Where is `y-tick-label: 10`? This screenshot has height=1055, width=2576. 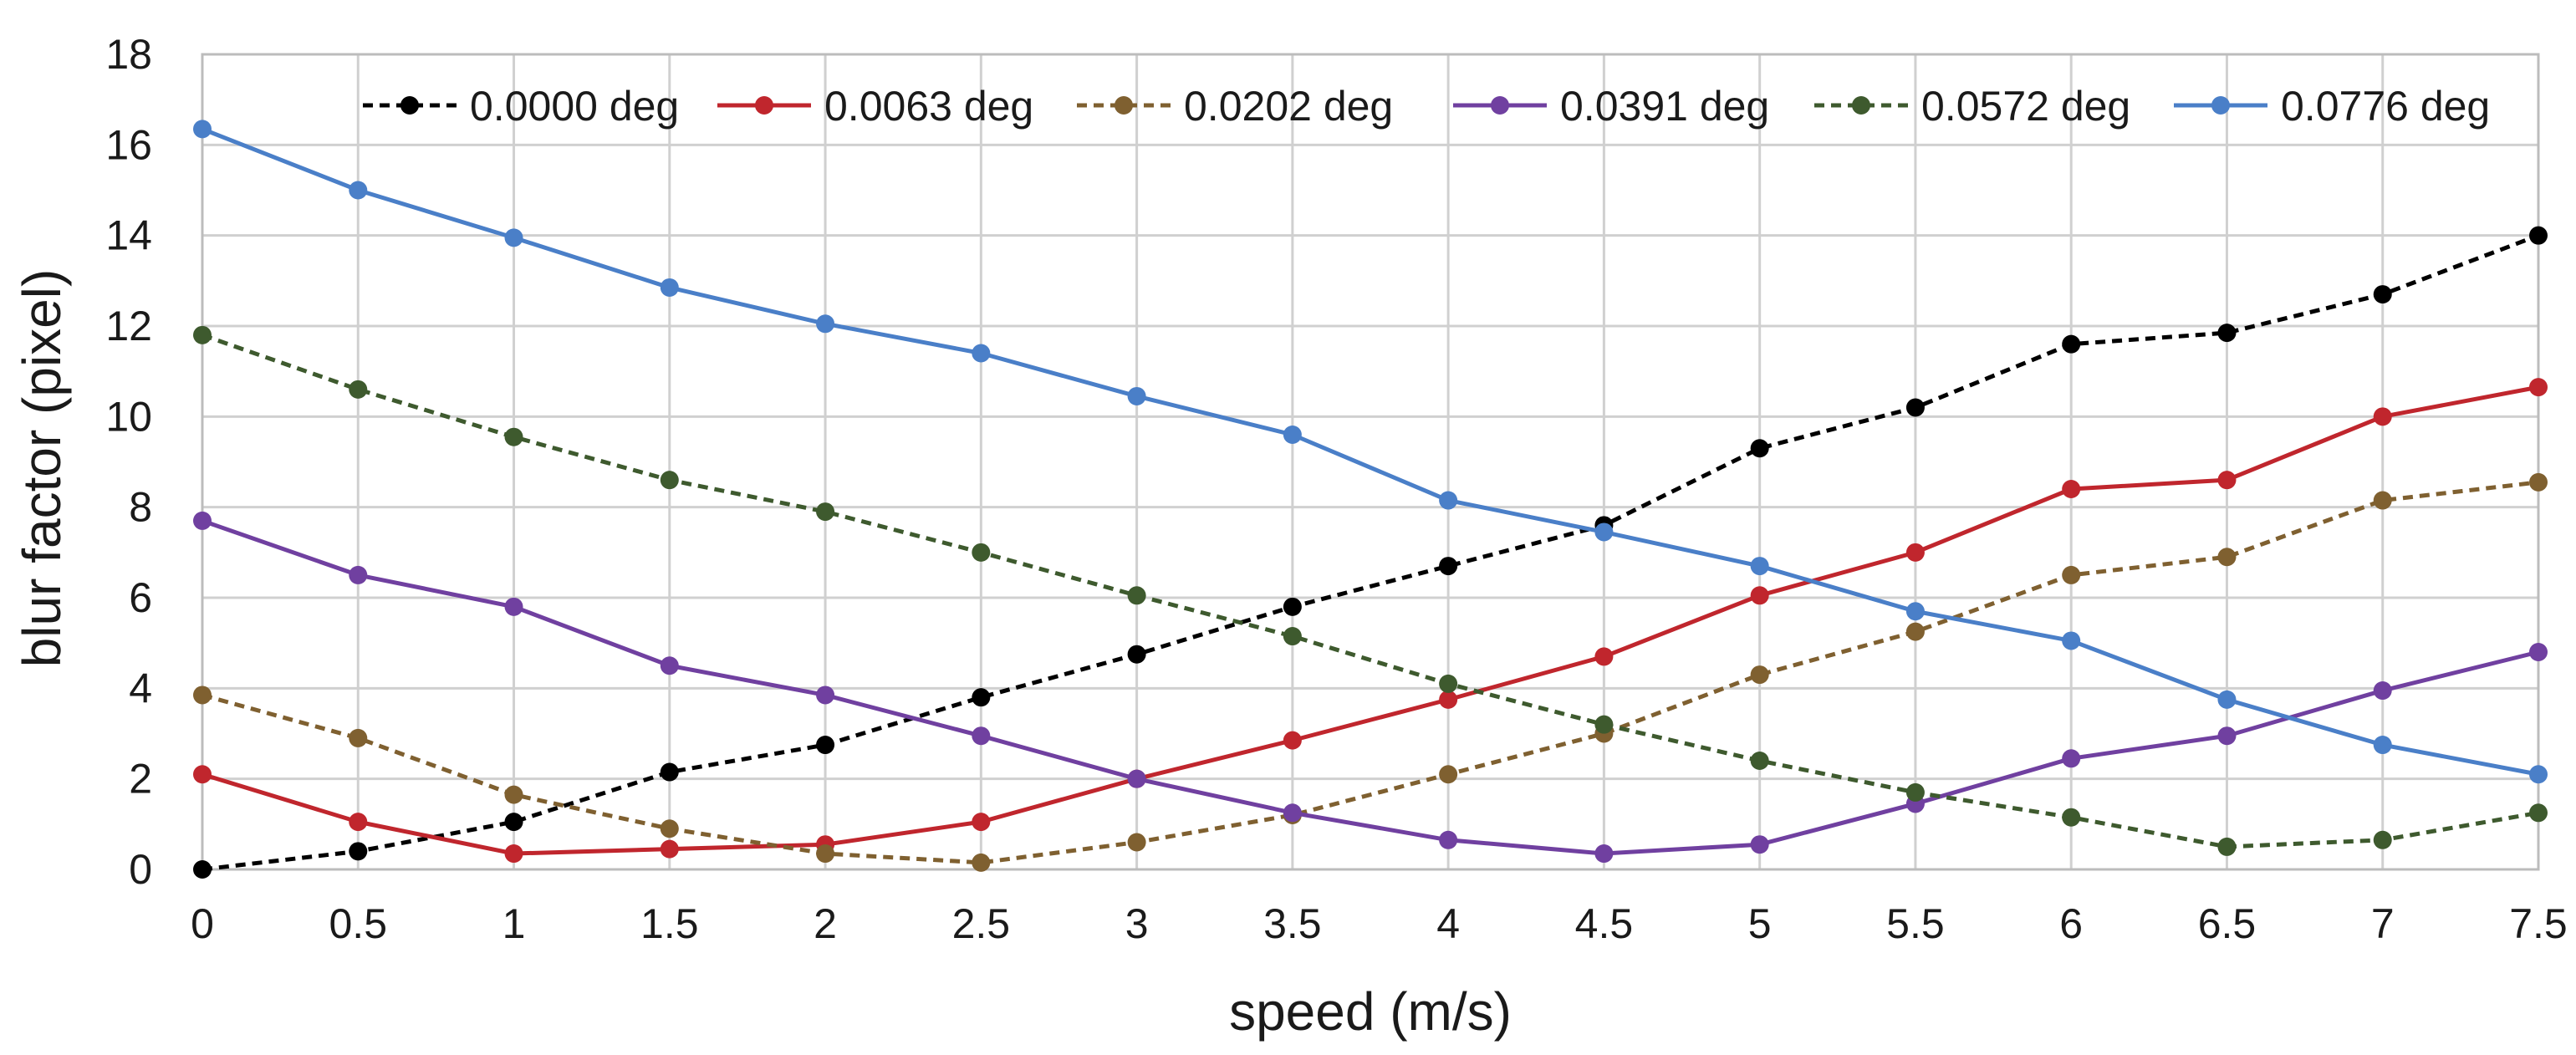 y-tick-label: 10 is located at coordinates (128, 416).